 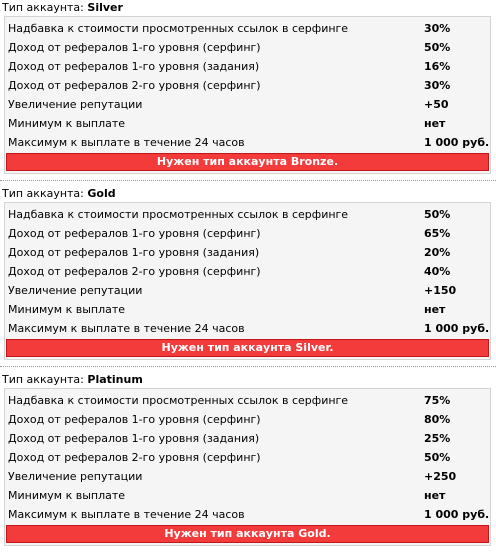 What do you see at coordinates (248, 380) in the screenshot?
I see `account-type-title: Тип аккаунта: Platinum` at bounding box center [248, 380].